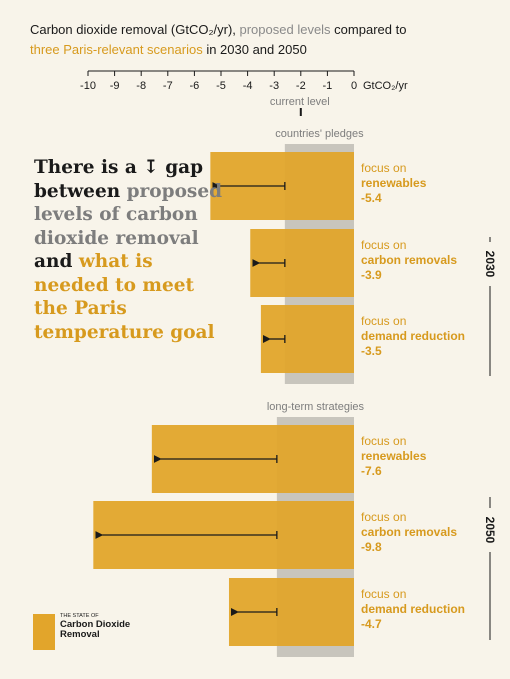  I want to click on reference-label: long-term strategies, so click(316, 407).